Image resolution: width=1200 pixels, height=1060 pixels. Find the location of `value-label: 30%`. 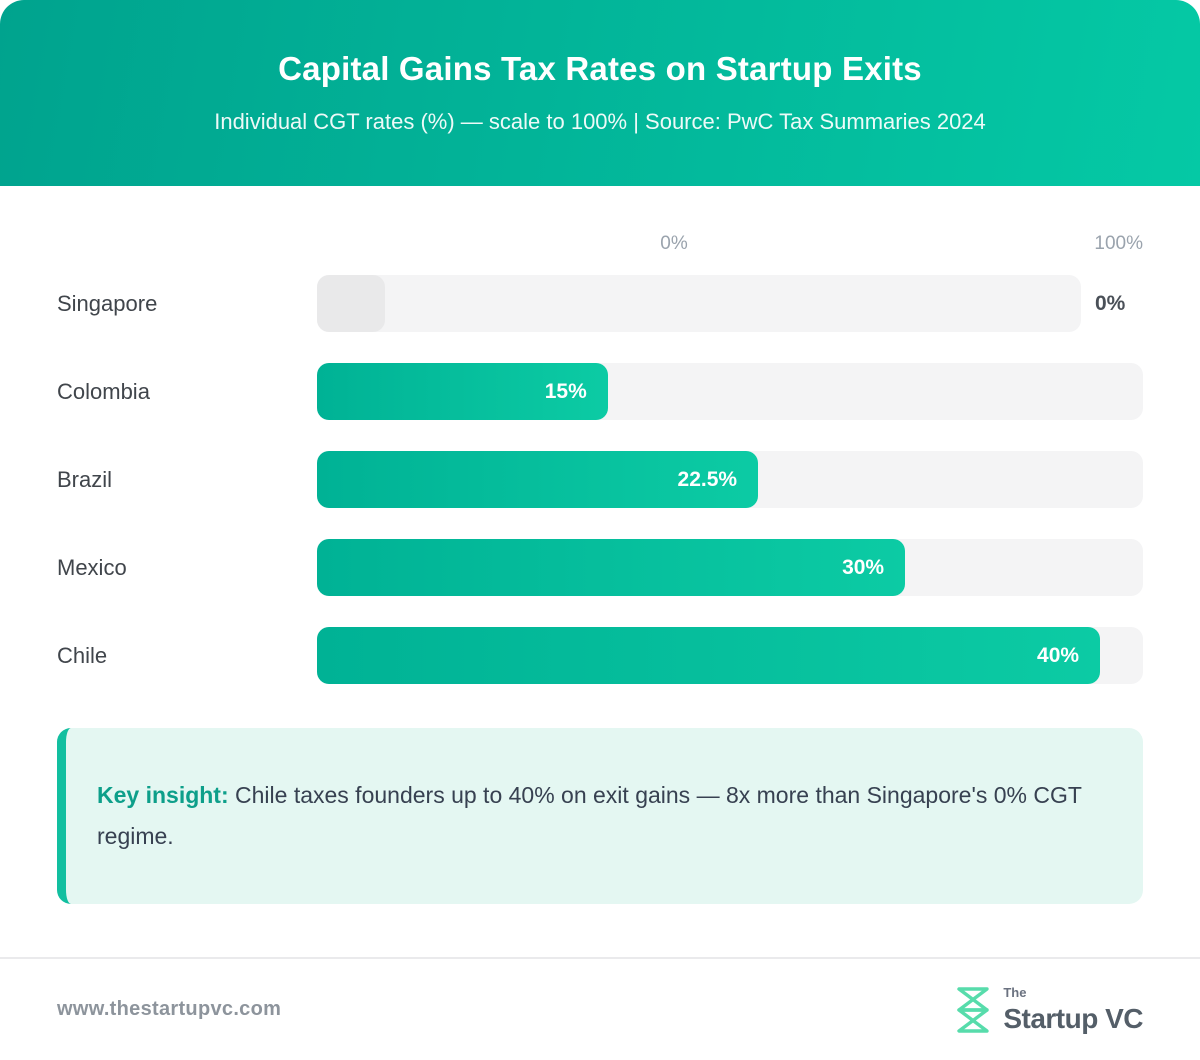

value-label: 30% is located at coordinates (863, 567).